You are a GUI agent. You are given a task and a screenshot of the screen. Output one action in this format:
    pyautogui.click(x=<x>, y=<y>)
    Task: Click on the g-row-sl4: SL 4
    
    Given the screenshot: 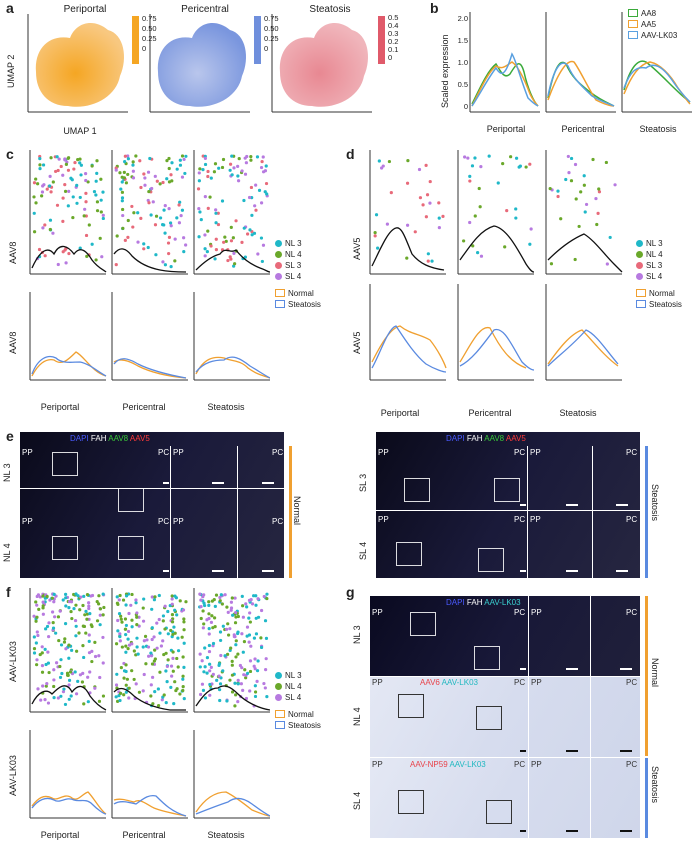 What is the action you would take?
    pyautogui.click(x=357, y=800)
    